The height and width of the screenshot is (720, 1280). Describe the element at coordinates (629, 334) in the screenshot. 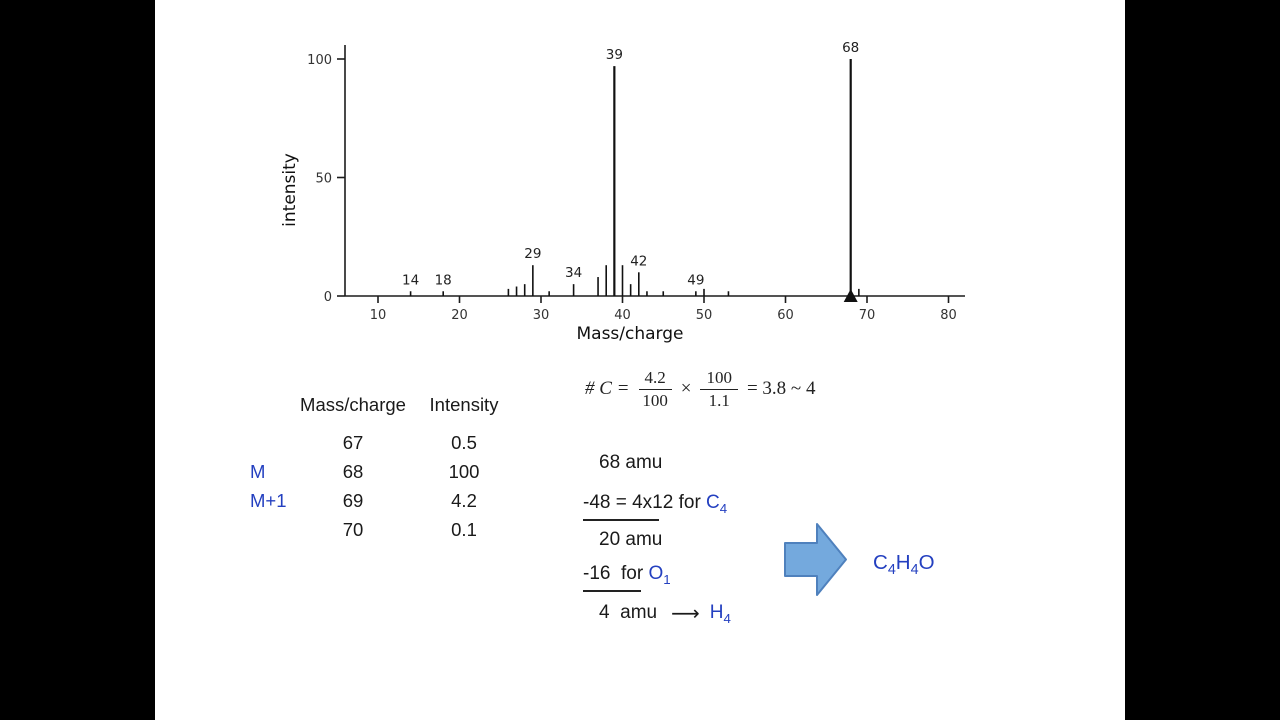

I see `x-axis-title: Mass/charge` at that location.